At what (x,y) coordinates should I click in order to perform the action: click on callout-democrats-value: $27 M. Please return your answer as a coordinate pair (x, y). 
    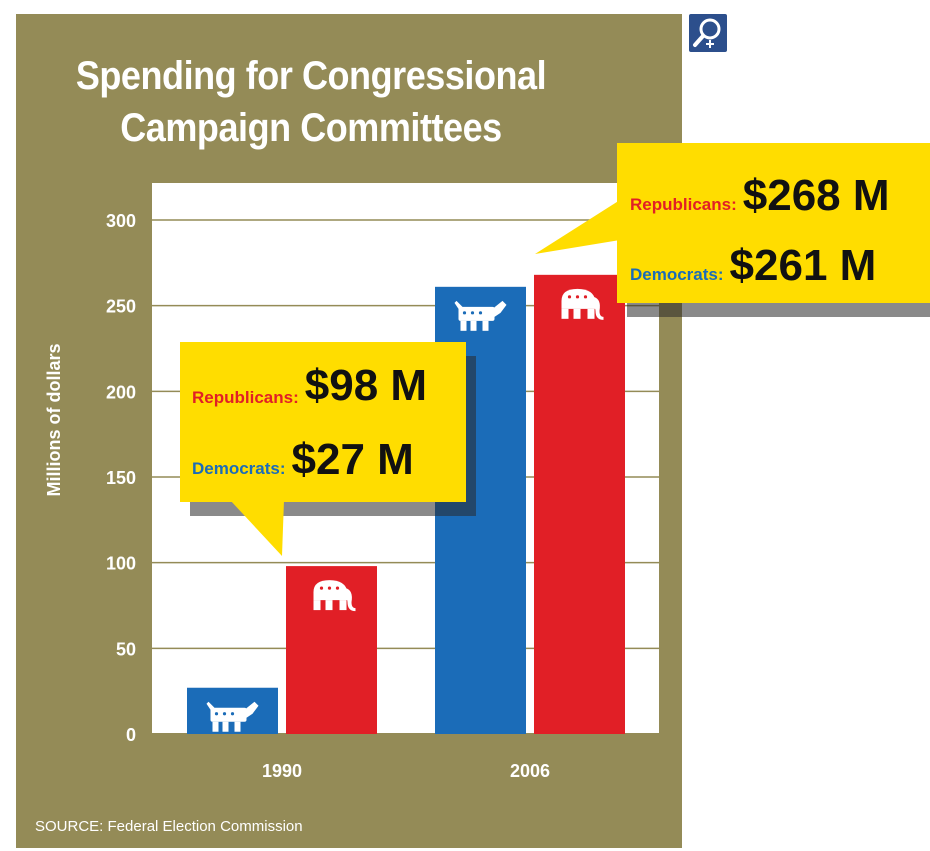
    Looking at the image, I should click on (353, 459).